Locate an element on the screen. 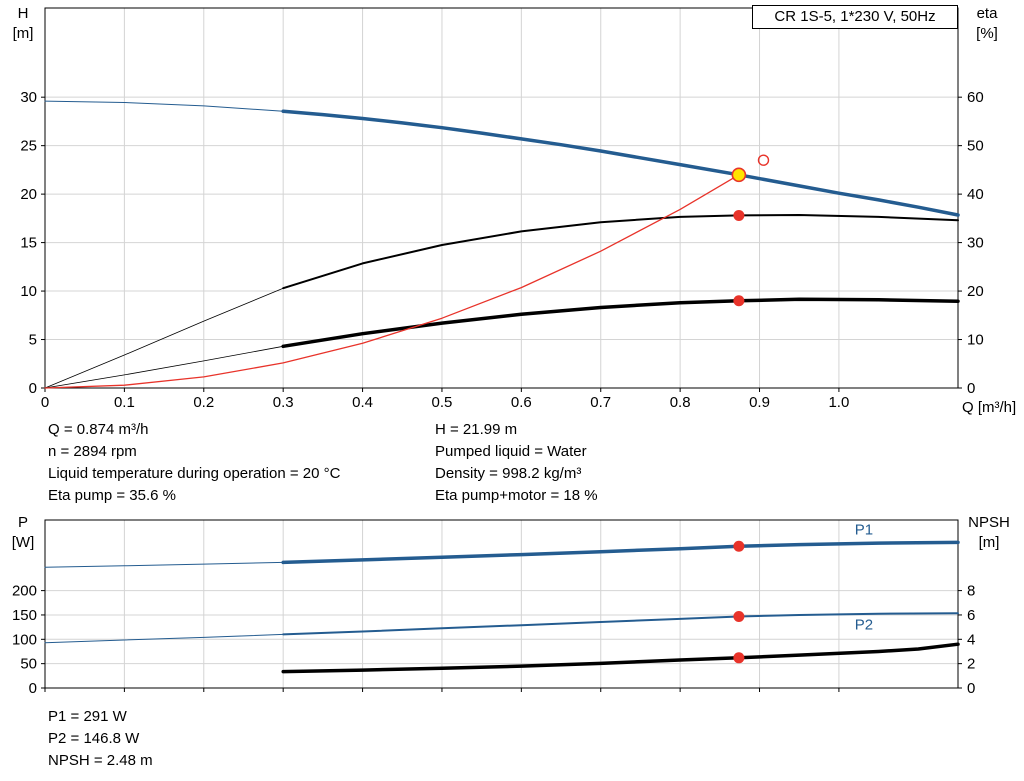  y-right-tick-label: 2 is located at coordinates (971, 664).